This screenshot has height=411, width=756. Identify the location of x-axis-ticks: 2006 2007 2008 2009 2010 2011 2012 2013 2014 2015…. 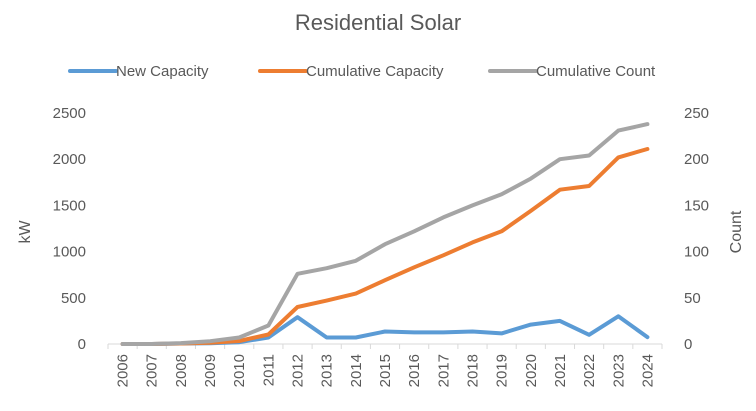
(385, 365).